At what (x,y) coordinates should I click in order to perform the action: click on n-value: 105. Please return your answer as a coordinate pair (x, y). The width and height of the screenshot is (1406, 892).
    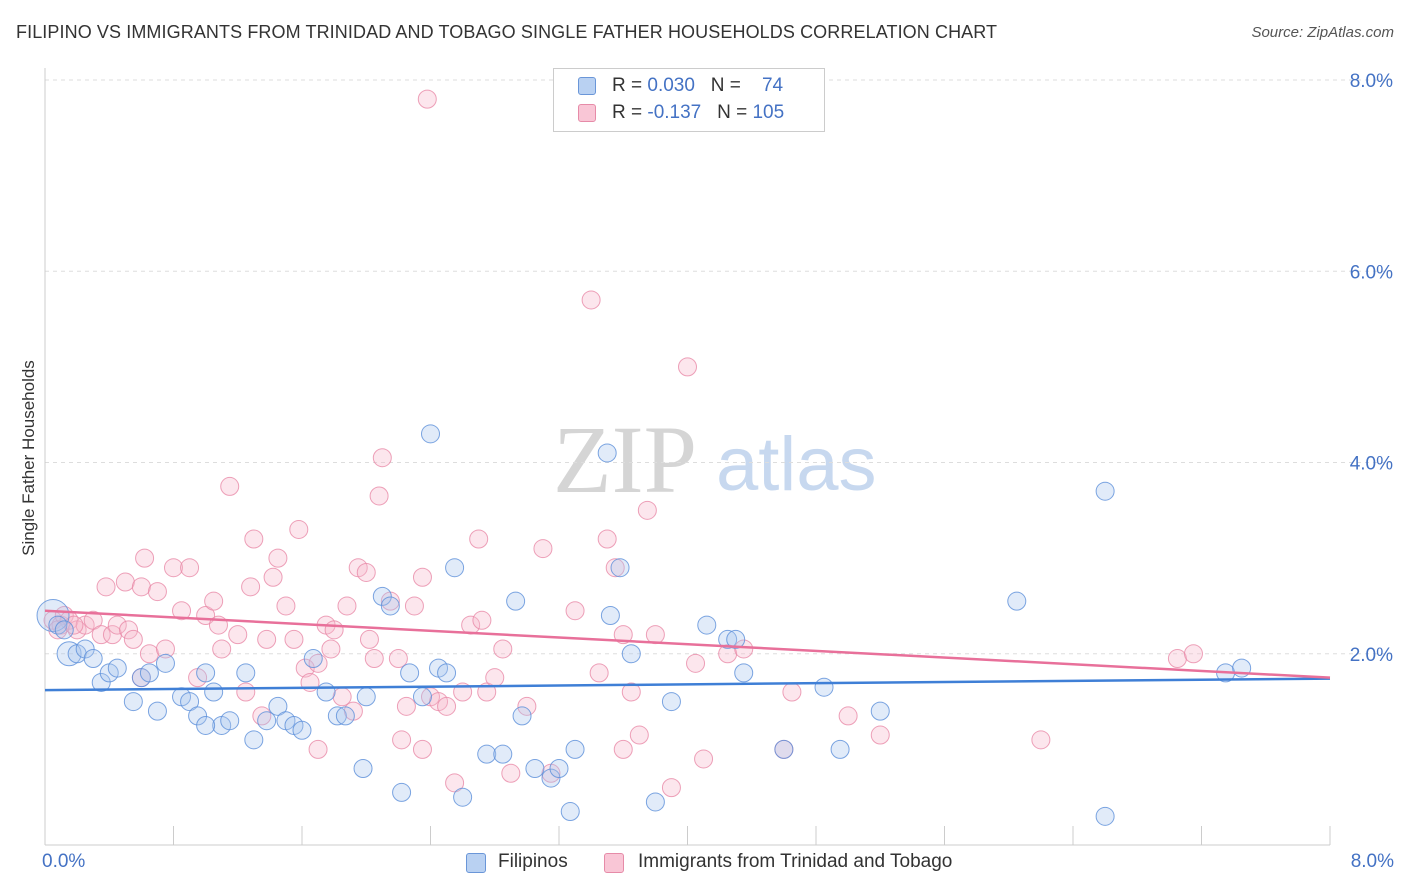
    Looking at the image, I should click on (768, 112).